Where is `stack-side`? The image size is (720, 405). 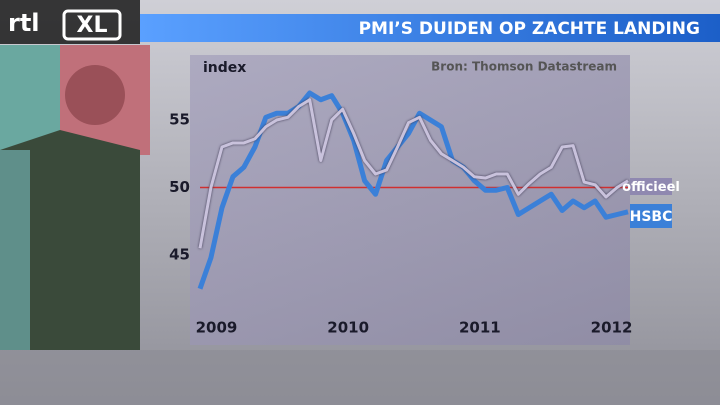
stack-side is located at coordinates (15, 250).